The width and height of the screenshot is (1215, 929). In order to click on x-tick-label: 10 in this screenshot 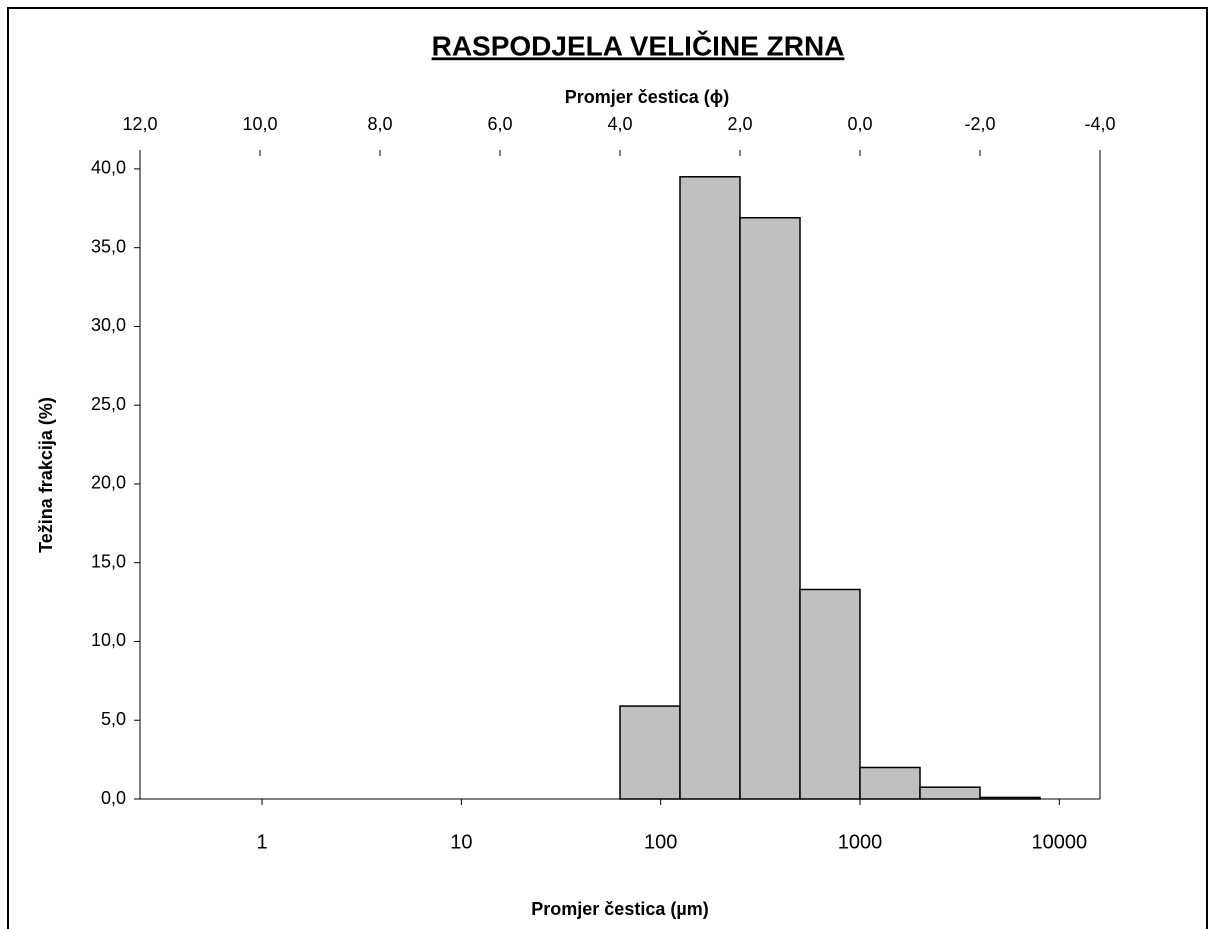, I will do `click(461, 842)`.